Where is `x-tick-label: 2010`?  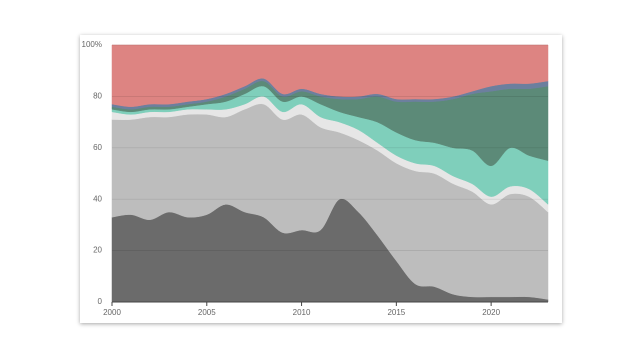 x-tick-label: 2010 is located at coordinates (302, 312).